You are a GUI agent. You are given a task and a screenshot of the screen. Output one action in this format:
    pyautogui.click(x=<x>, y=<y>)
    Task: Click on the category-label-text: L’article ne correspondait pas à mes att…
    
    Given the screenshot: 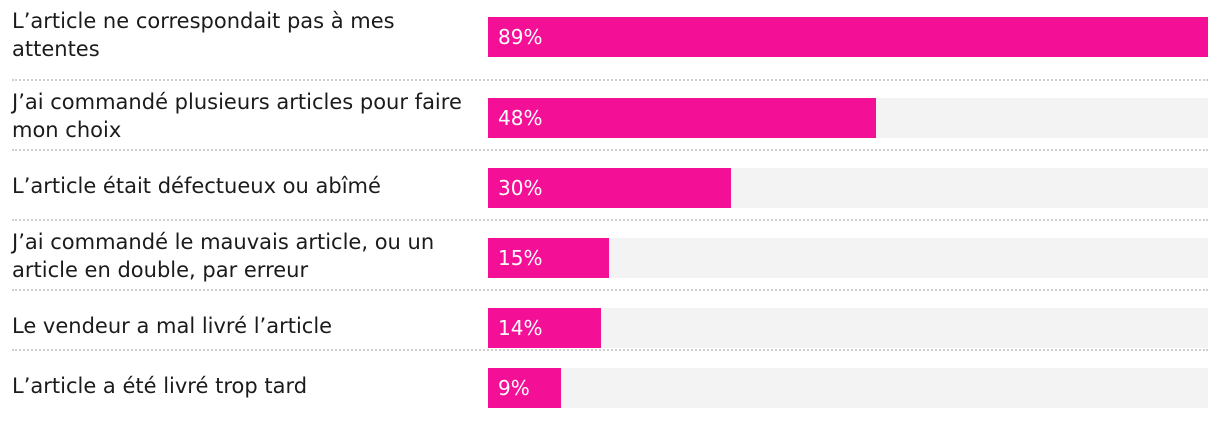 What is the action you would take?
    pyautogui.click(x=203, y=35)
    